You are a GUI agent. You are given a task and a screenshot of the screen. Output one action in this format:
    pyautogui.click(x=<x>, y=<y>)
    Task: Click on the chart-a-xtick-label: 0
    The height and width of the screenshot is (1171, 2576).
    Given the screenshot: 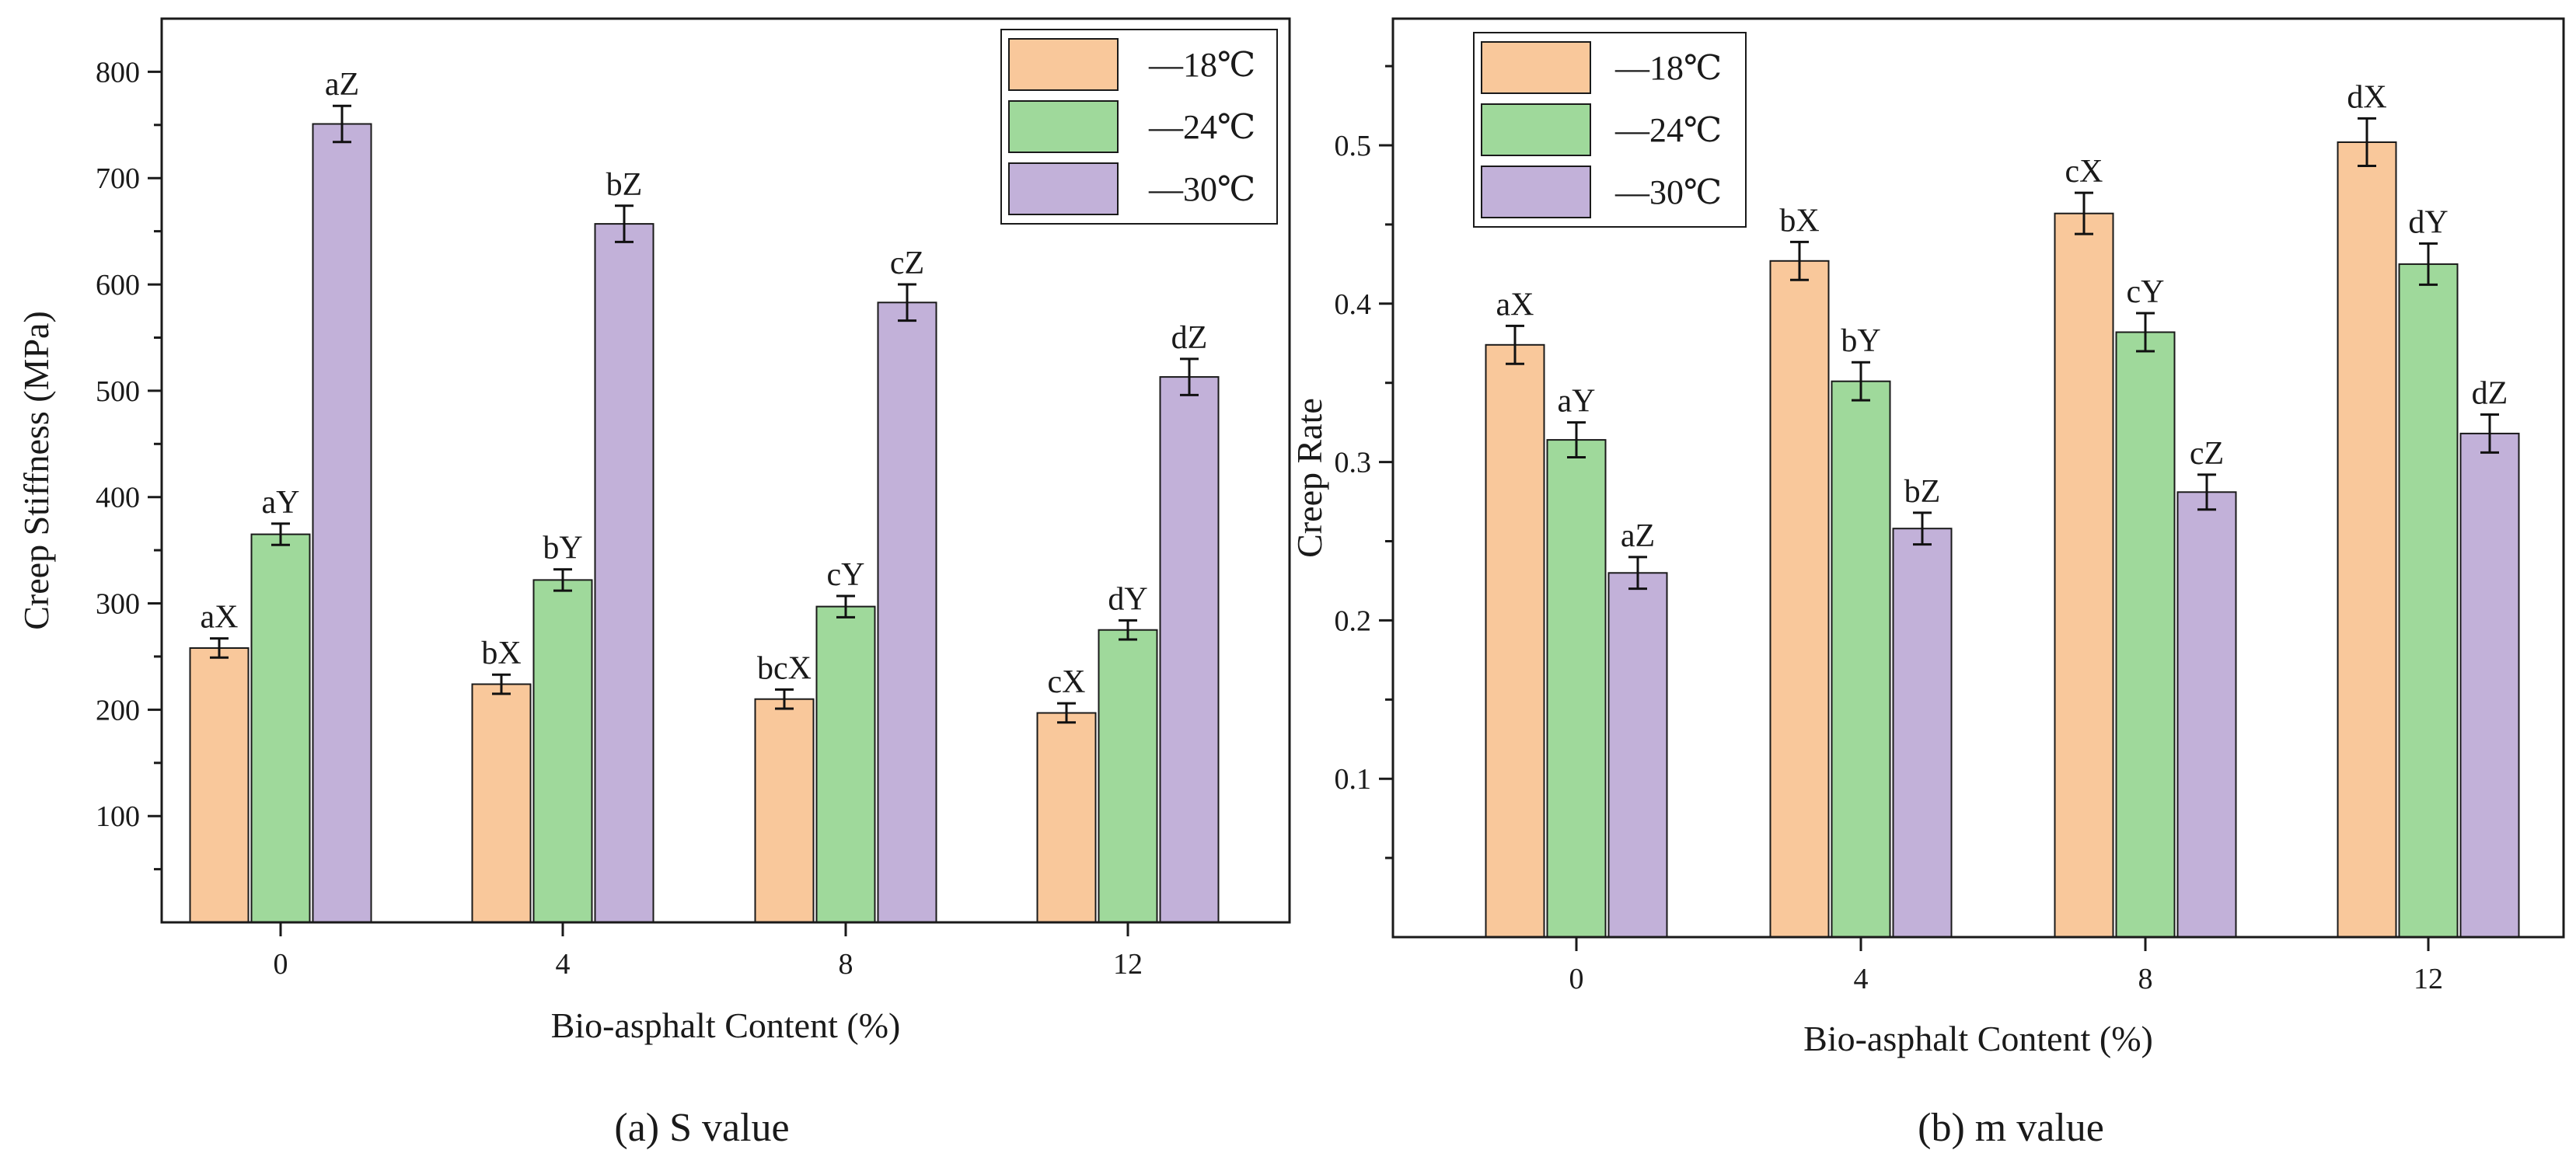 What is the action you would take?
    pyautogui.click(x=281, y=964)
    